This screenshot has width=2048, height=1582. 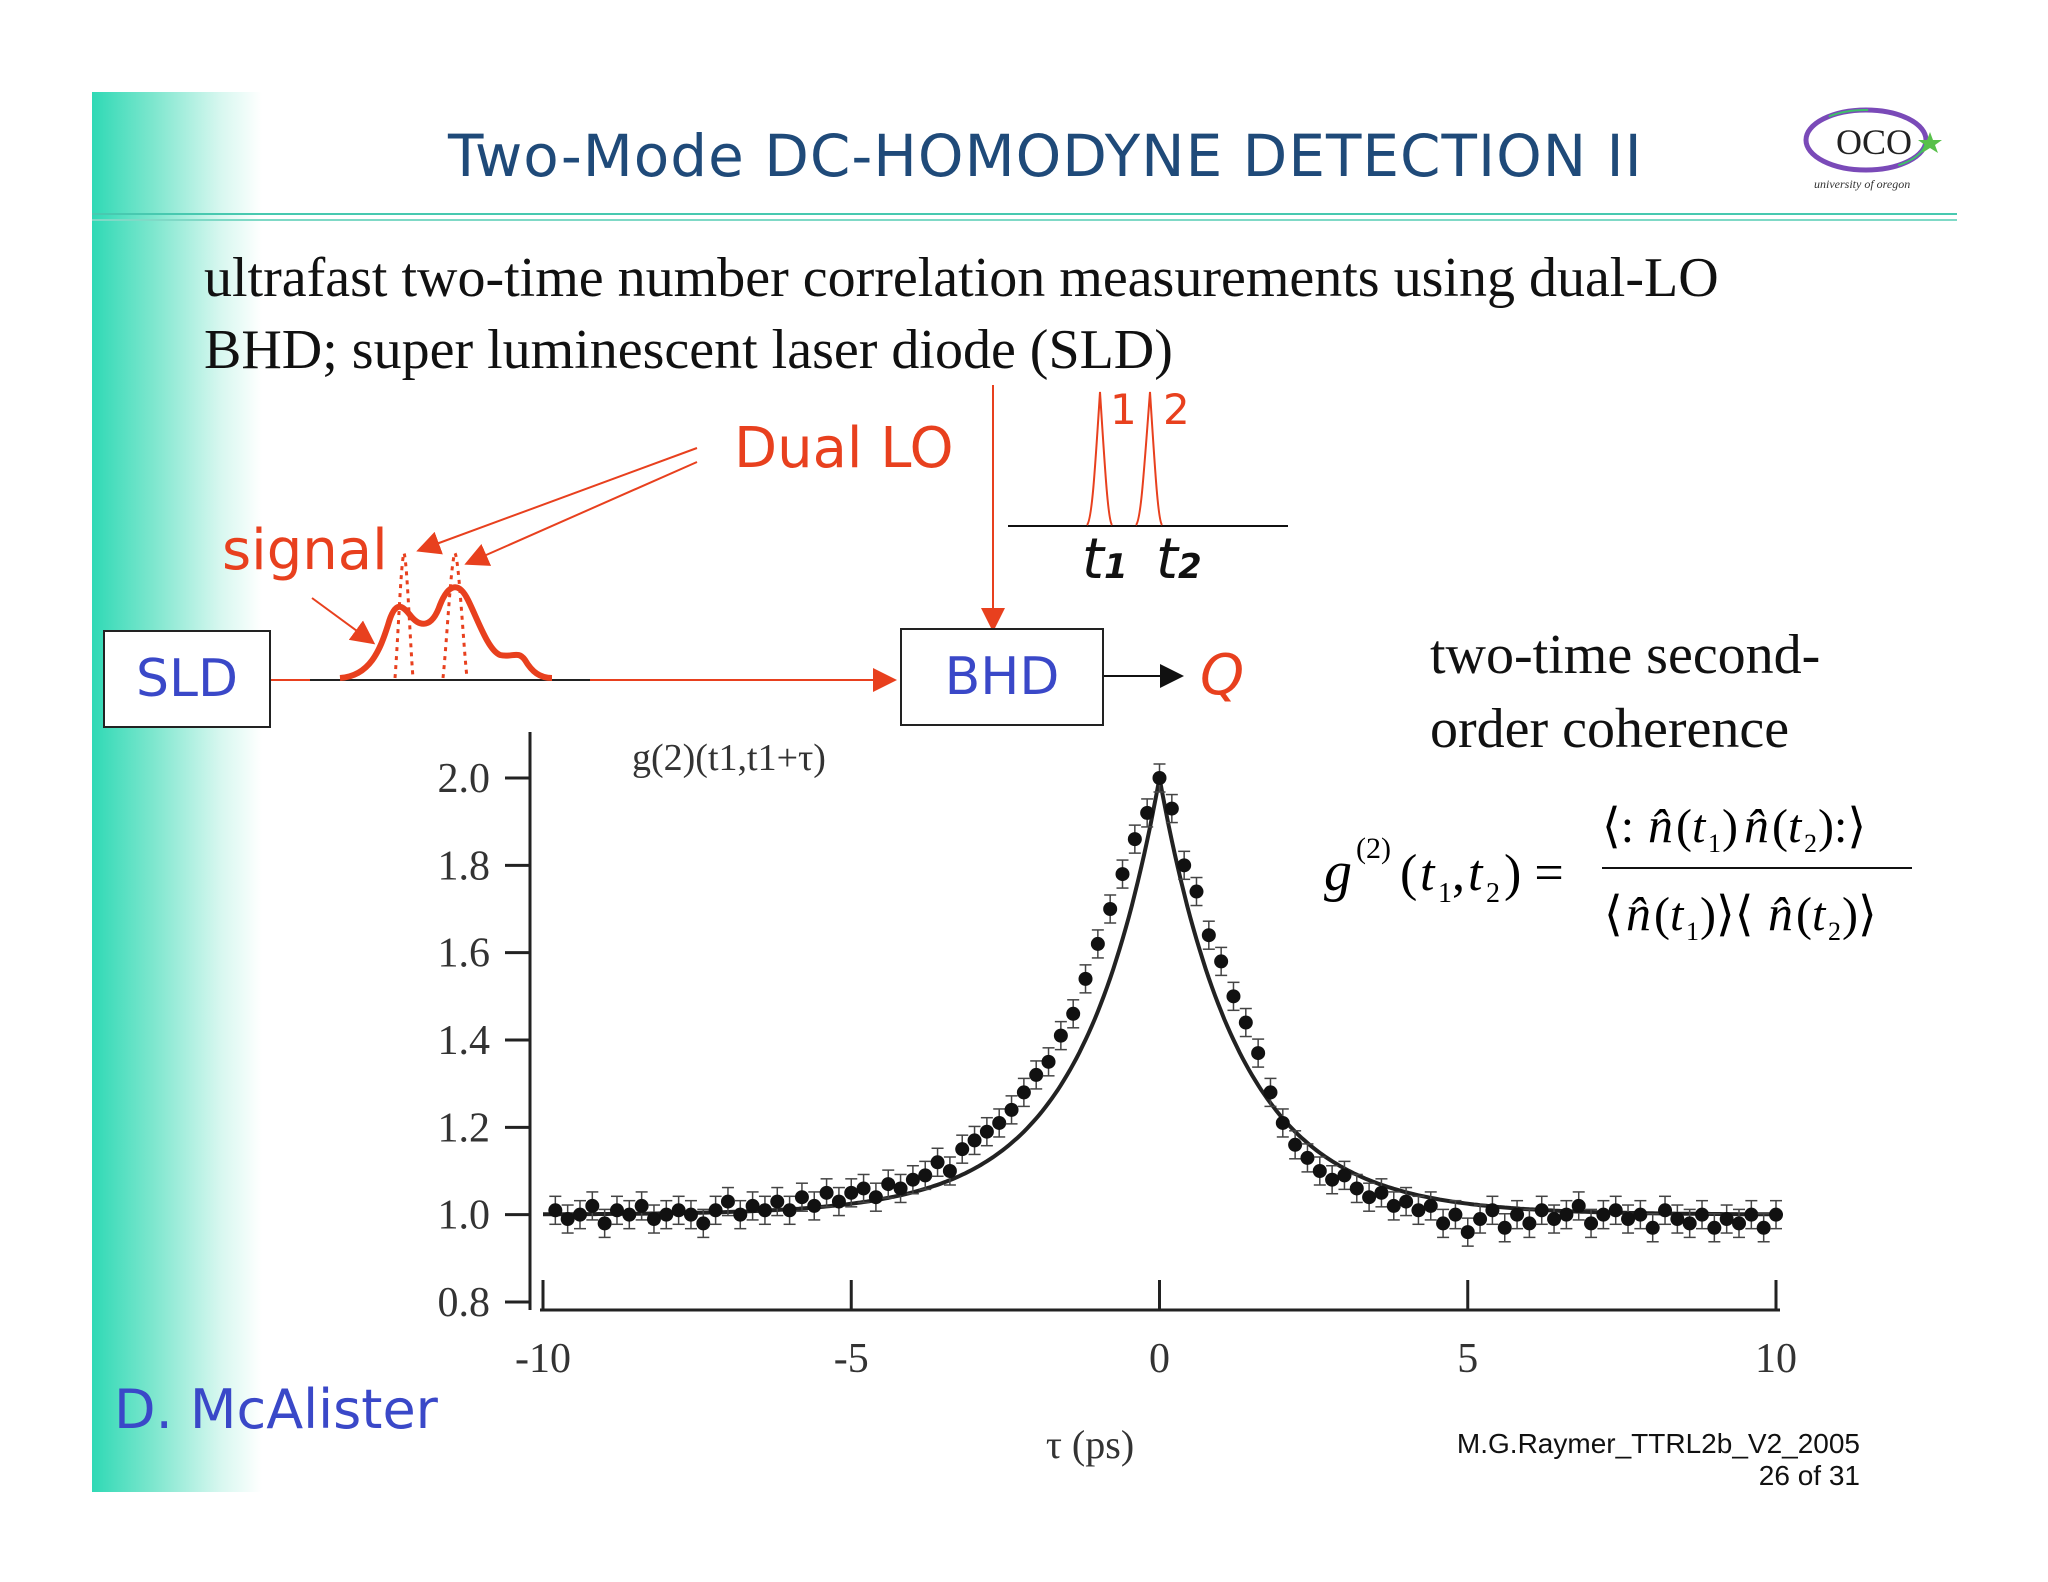 What do you see at coordinates (851, 1359) in the screenshot?
I see `x-tick-label: -5` at bounding box center [851, 1359].